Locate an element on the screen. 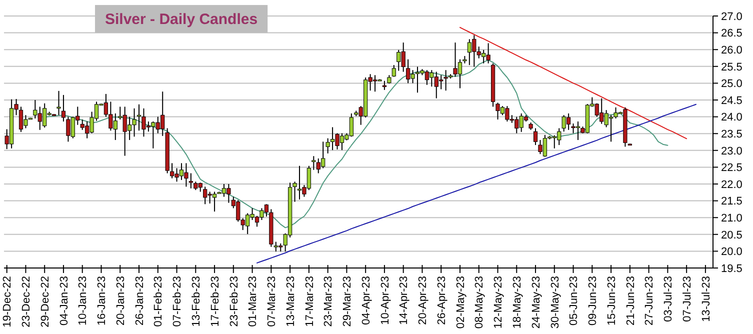 The image size is (753, 334). y-tick-label: 19.5 is located at coordinates (731, 268).